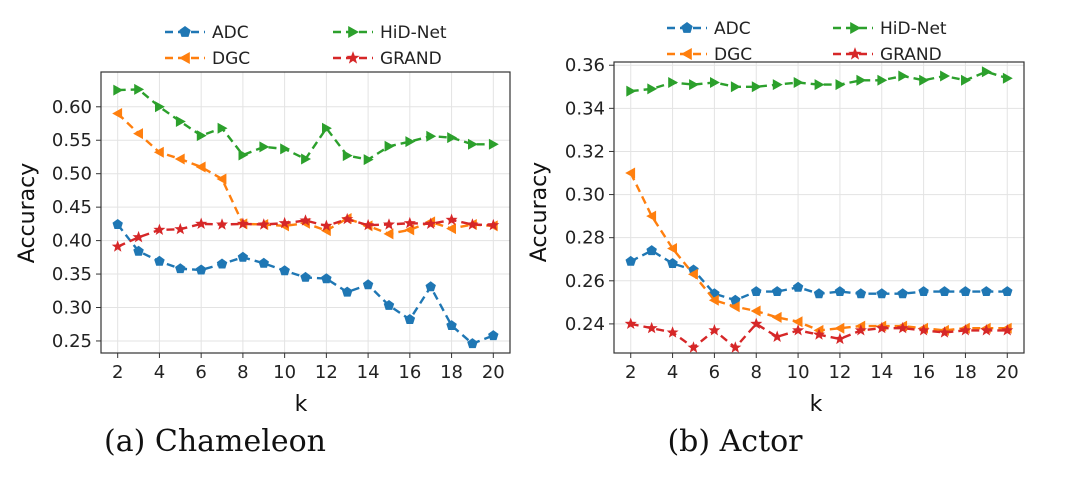 The image size is (1080, 491). Describe the element at coordinates (72, 341) in the screenshot. I see `y-tick-label: 0.25` at that location.